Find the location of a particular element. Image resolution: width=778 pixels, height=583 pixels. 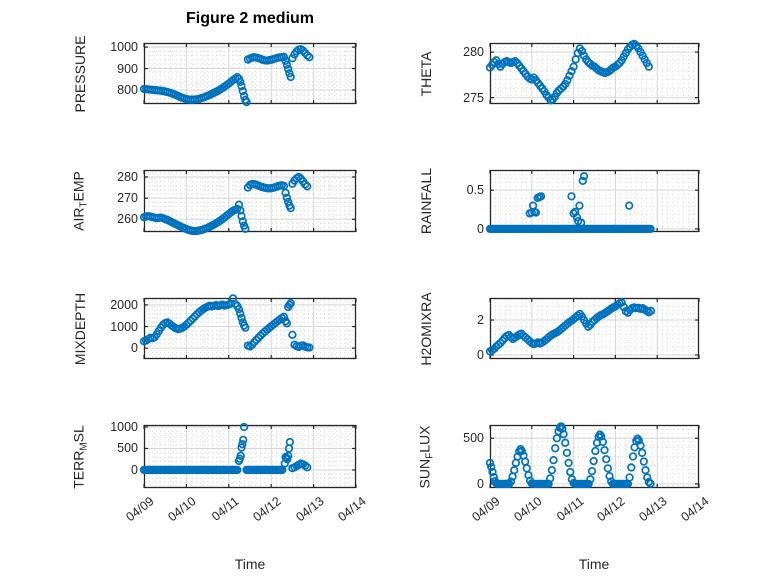

air_temp-ytick: 280 is located at coordinates (127, 176).